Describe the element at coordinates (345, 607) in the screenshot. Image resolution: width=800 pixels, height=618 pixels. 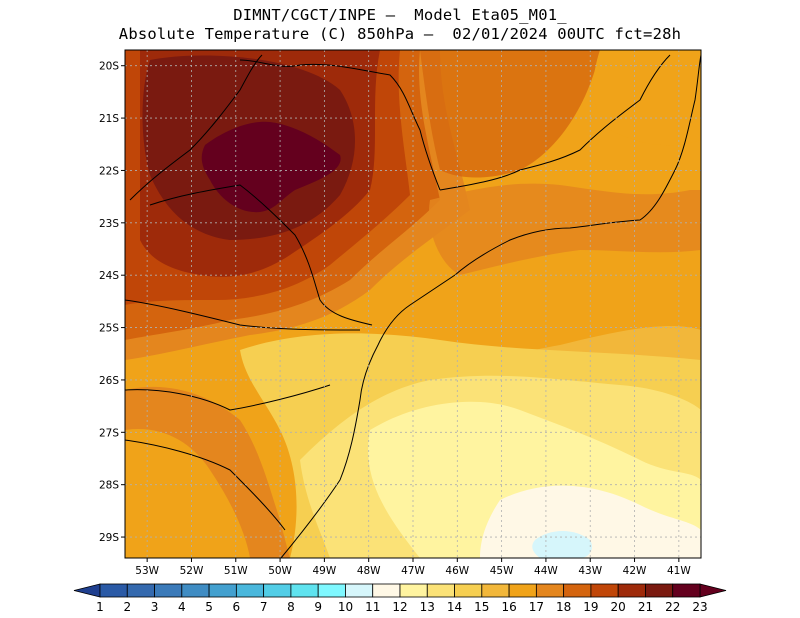
I see `colorbar-label: 10` at that location.